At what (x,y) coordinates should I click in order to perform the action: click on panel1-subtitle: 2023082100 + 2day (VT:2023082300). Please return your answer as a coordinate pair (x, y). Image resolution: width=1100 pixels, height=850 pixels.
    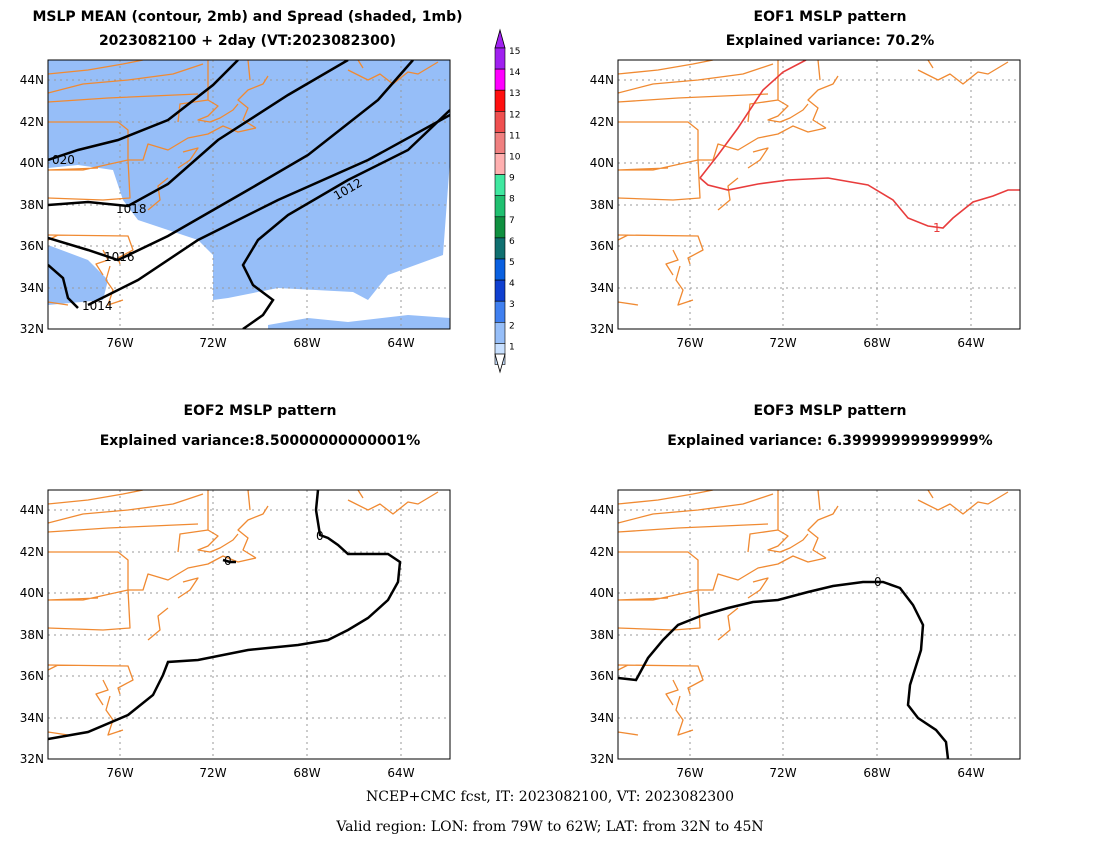
    Looking at the image, I should click on (247, 41).